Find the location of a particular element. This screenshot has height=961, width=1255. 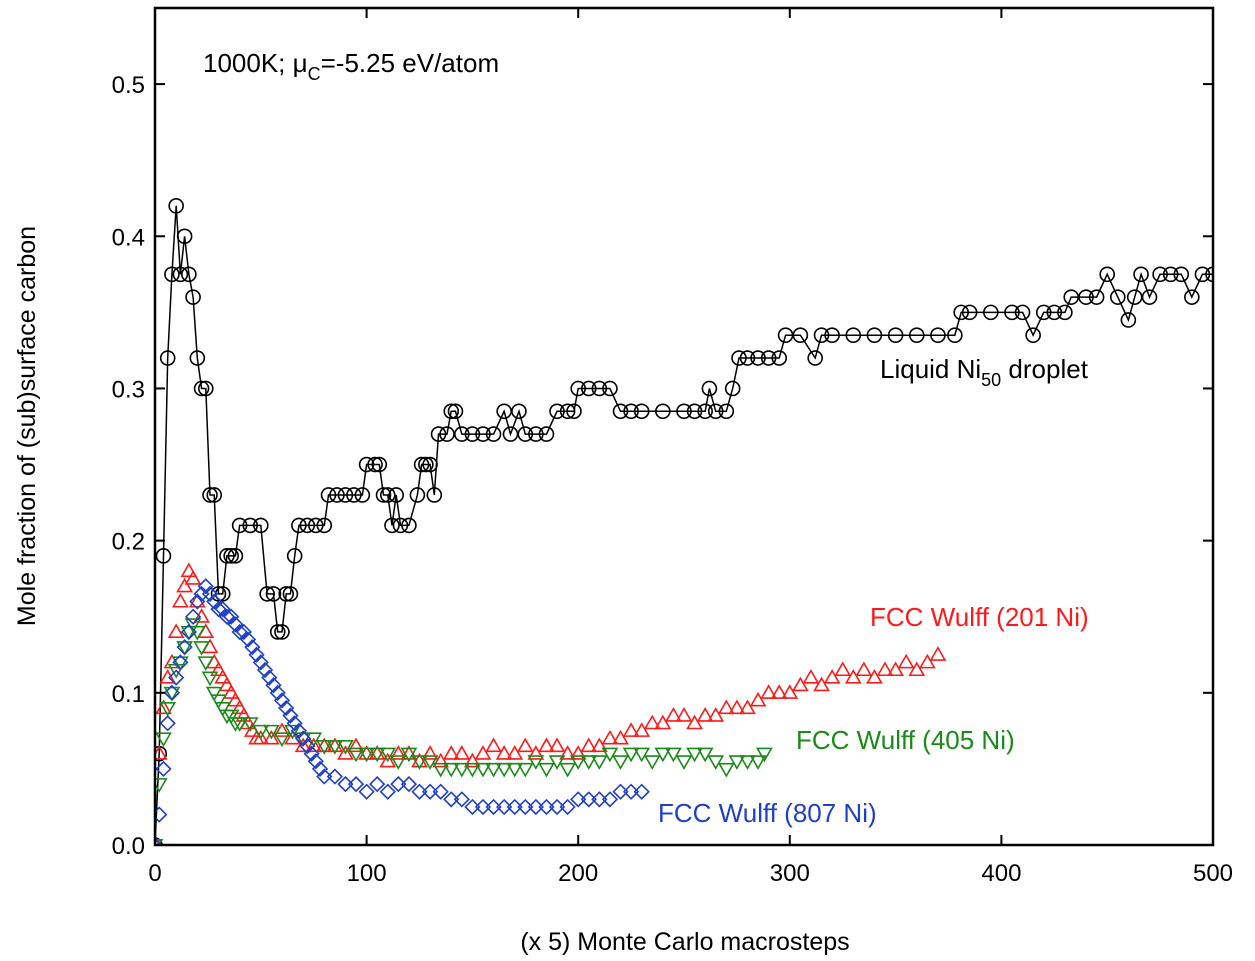

x-axis-label: (x 5) Monte Carlo macrosteps is located at coordinates (684, 942).